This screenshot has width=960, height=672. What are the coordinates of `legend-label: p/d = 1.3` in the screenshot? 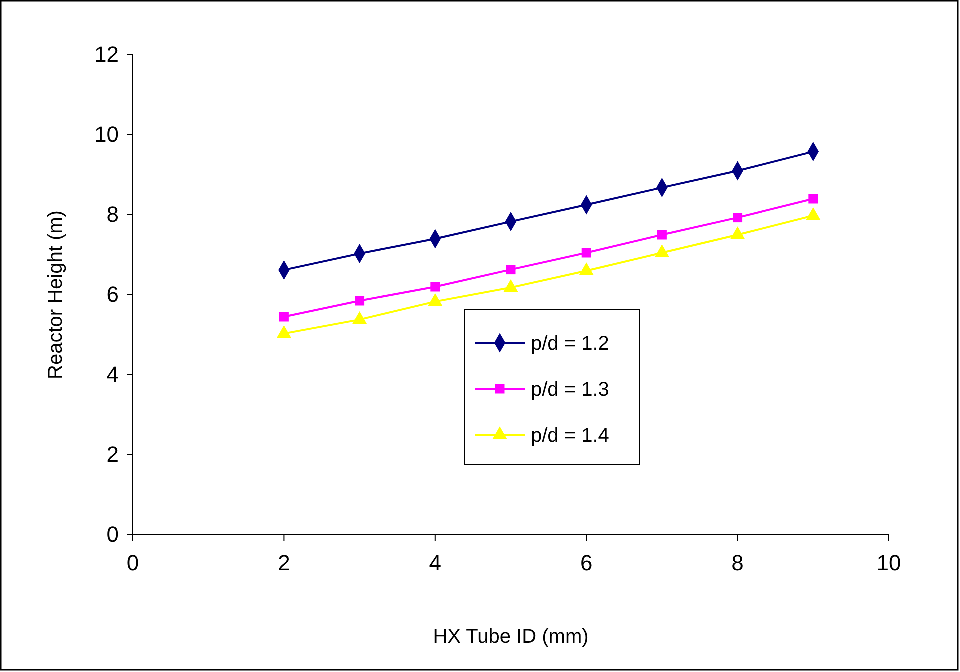 It's located at (570, 390).